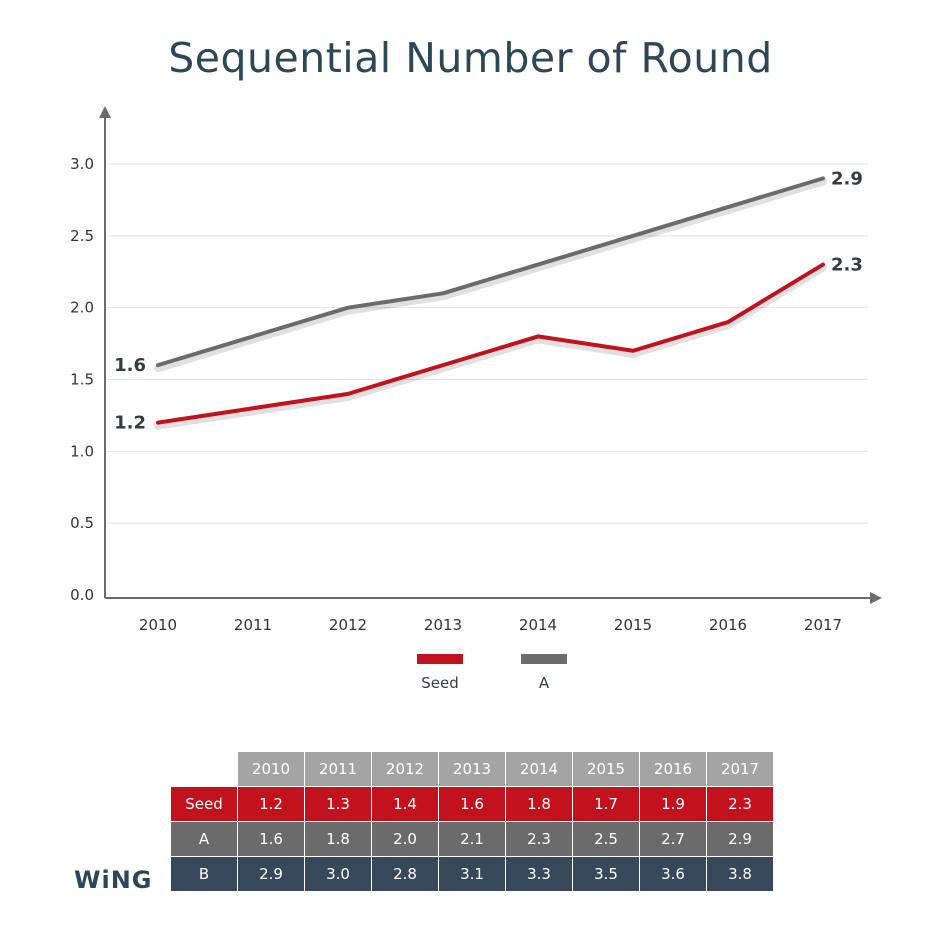  Describe the element at coordinates (728, 625) in the screenshot. I see `x-tick-label: 2016` at that location.